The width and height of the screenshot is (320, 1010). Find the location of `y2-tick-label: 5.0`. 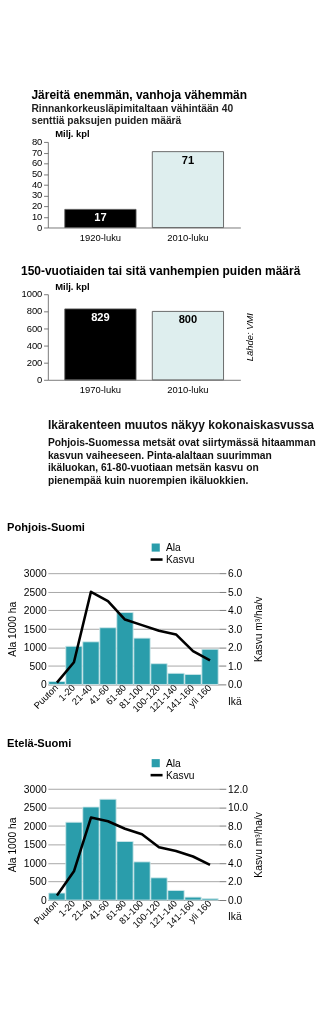

y2-tick-label: 5.0 is located at coordinates (235, 592).